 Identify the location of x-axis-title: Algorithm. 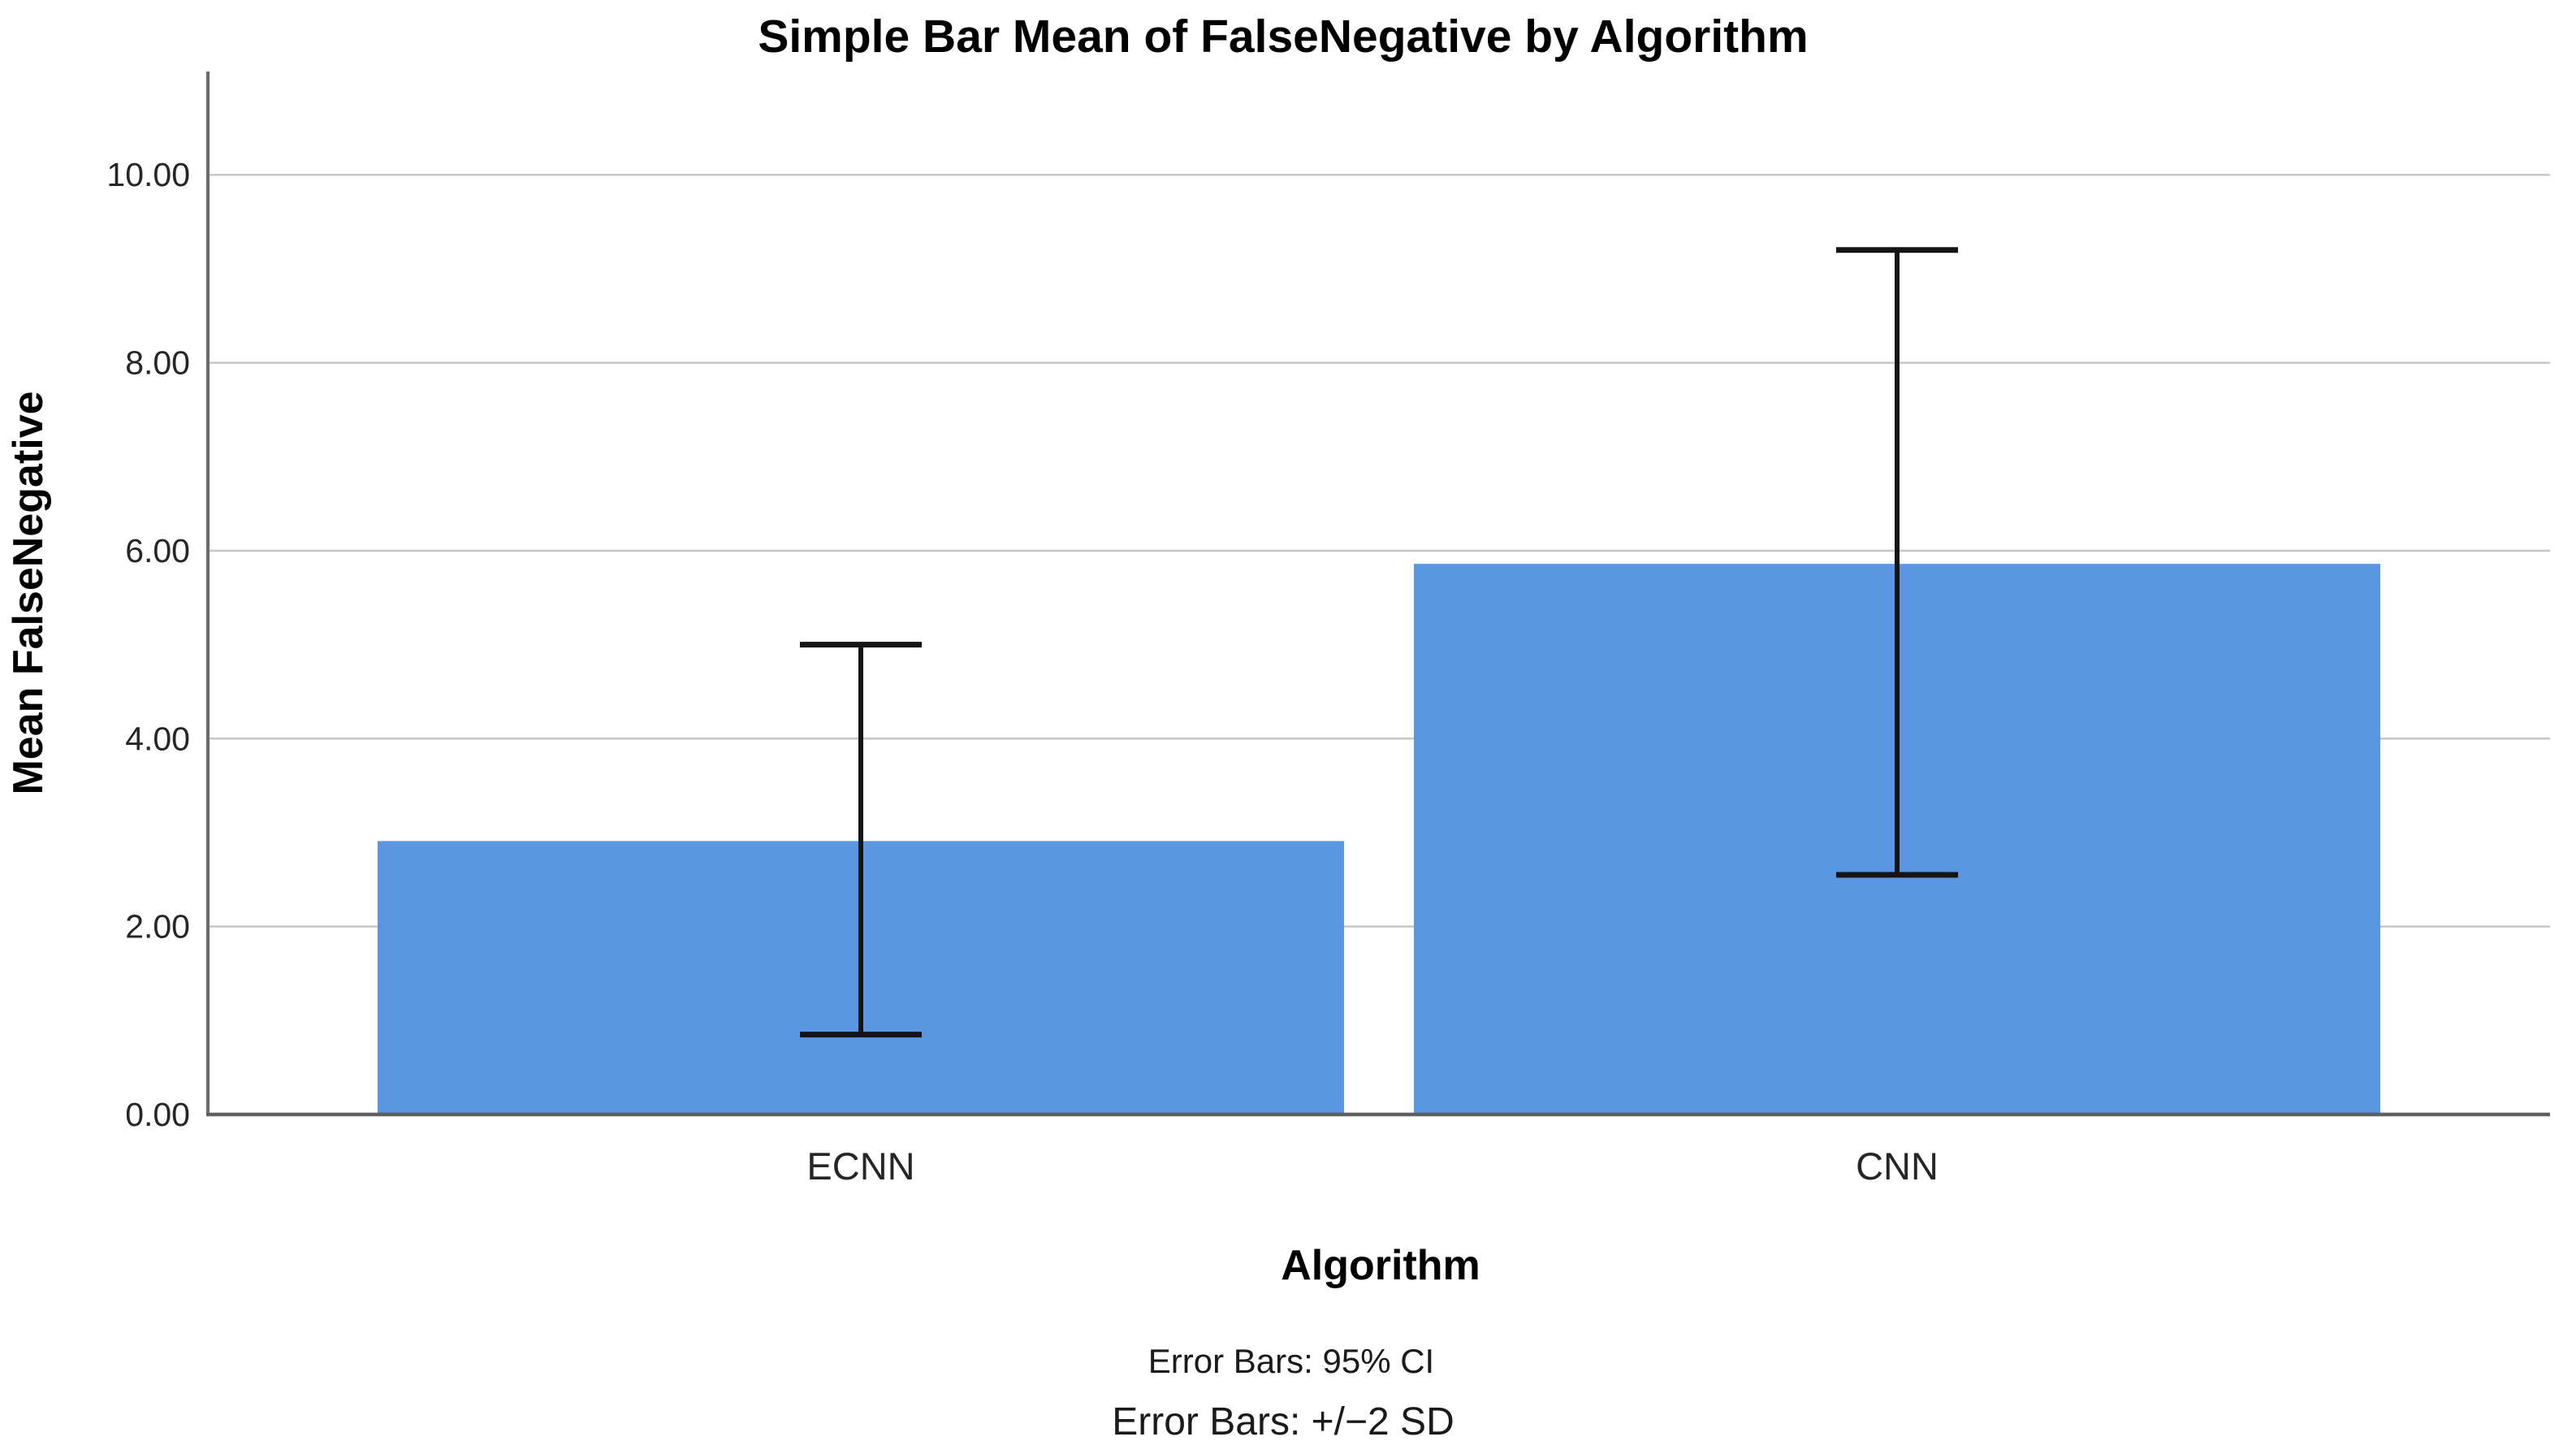
(1381, 1265).